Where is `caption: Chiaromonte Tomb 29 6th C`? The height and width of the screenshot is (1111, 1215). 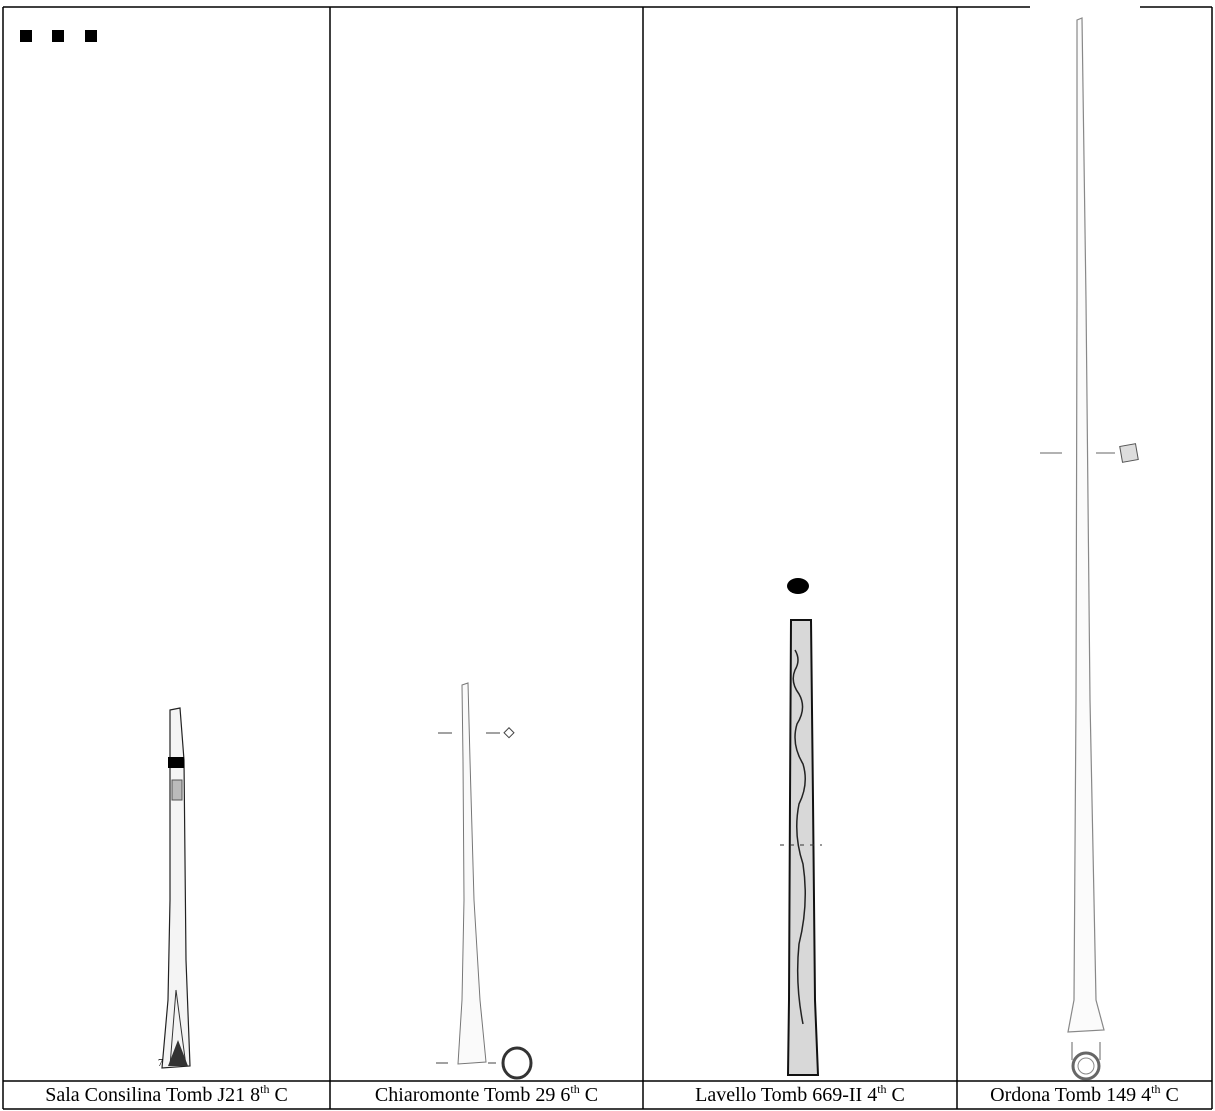 caption: Chiaromonte Tomb 29 6th C is located at coordinates (486, 1095).